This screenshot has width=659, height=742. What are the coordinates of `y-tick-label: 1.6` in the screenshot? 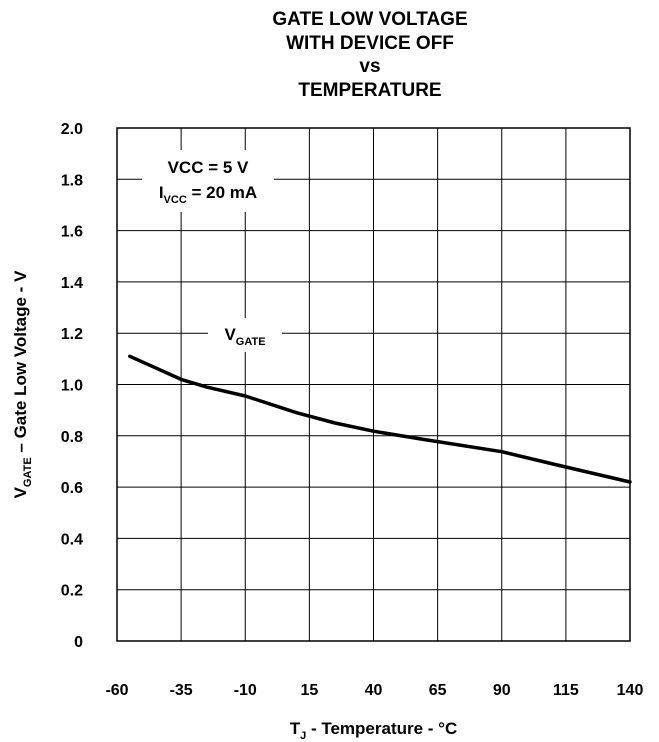 It's located at (72, 232).